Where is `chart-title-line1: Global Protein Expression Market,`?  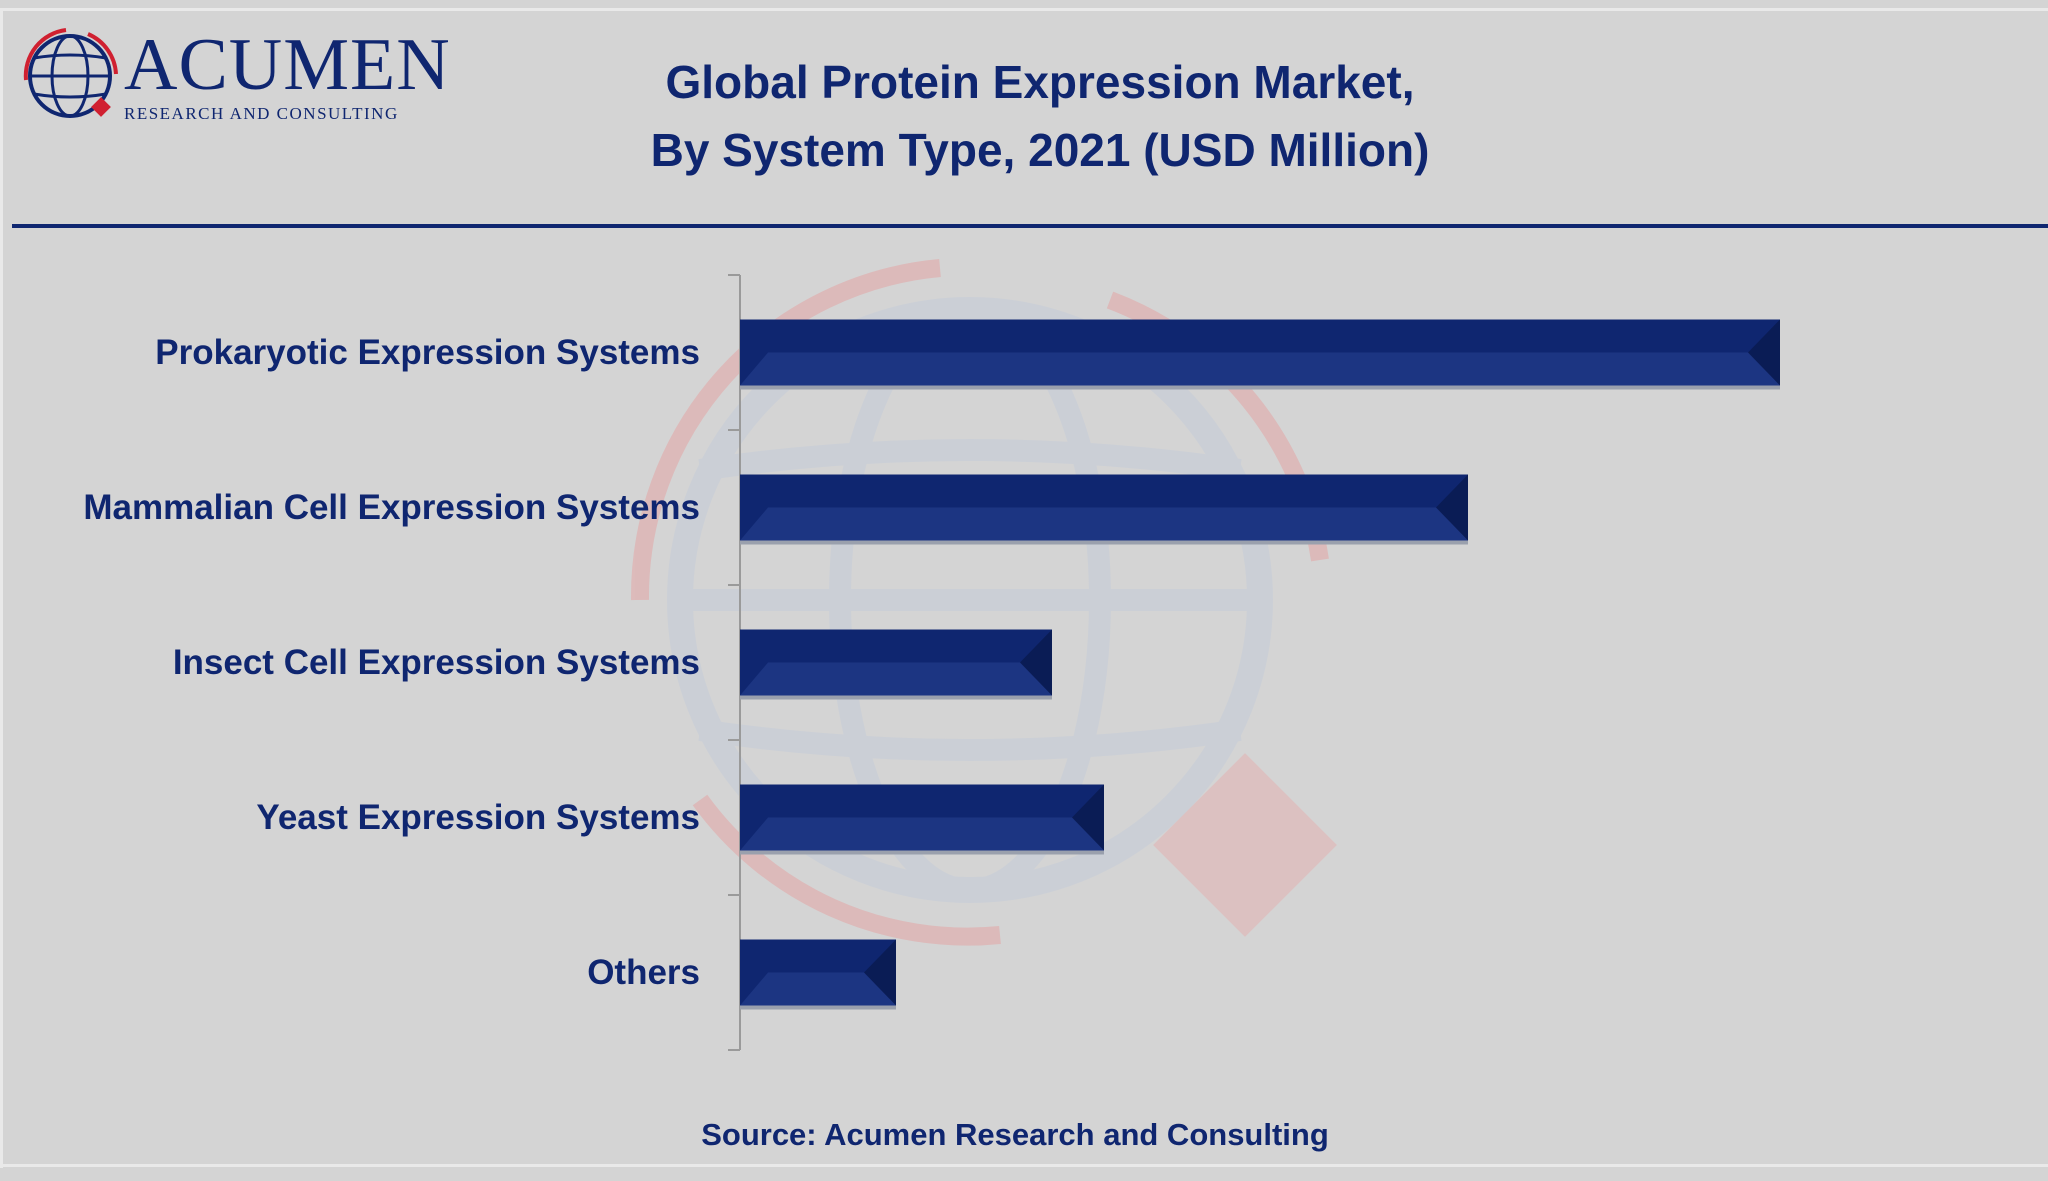
chart-title-line1: Global Protein Expression Market, is located at coordinates (1040, 82).